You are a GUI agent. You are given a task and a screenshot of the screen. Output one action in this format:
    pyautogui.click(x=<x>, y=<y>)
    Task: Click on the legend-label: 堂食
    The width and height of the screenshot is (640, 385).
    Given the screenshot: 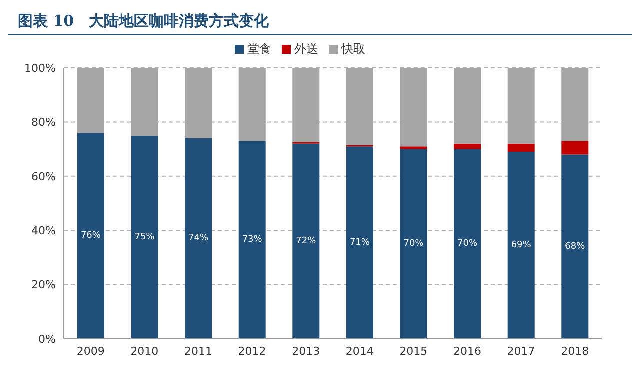 What is the action you would take?
    pyautogui.click(x=260, y=49)
    